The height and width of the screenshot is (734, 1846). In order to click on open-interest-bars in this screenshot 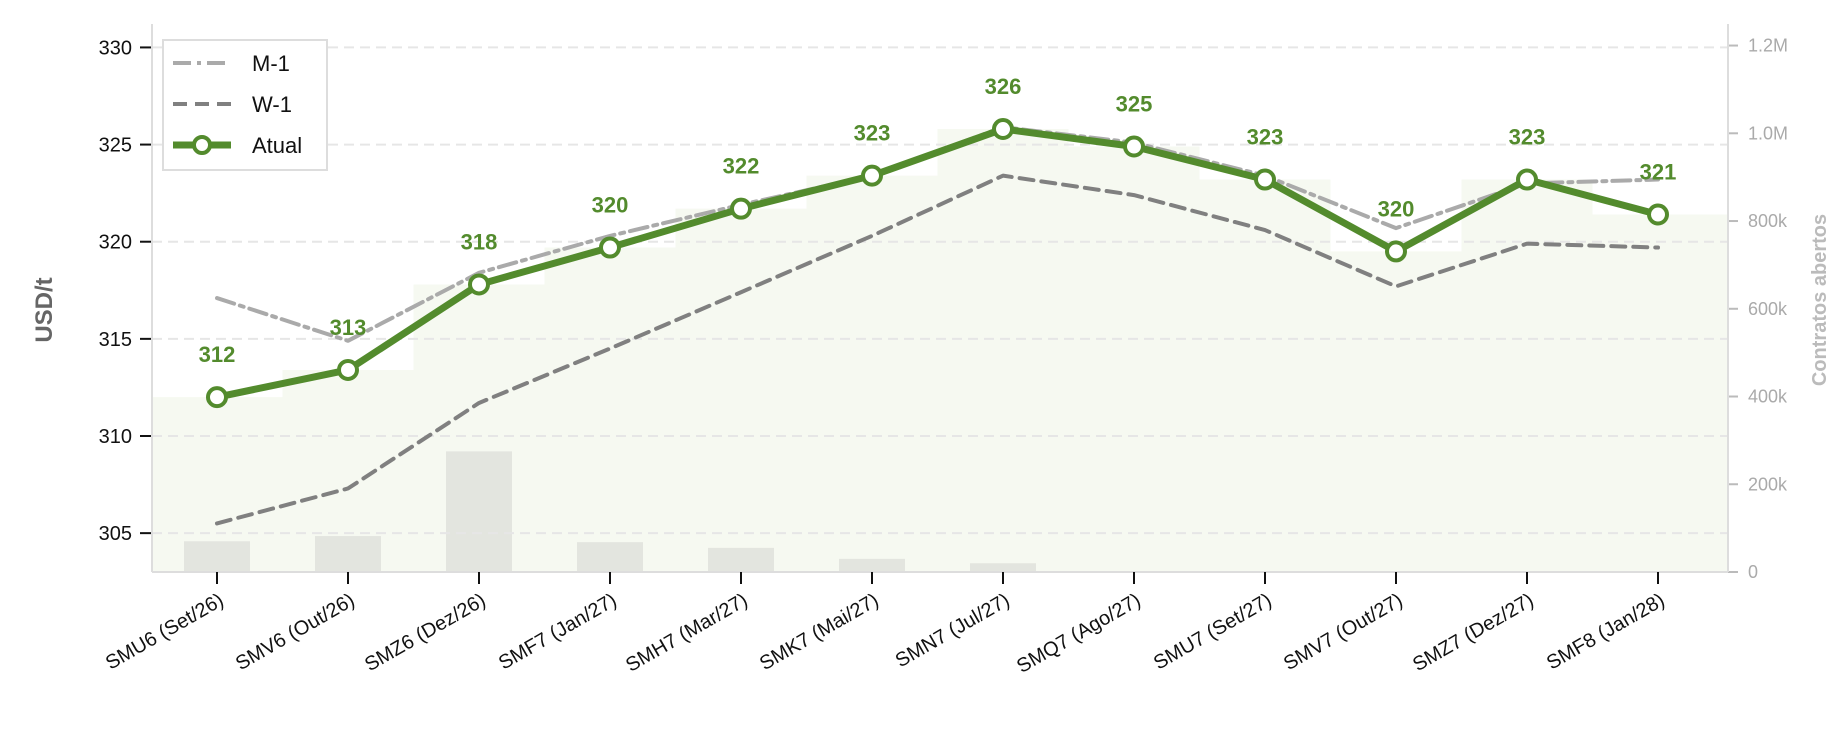, I will do `click(872, 511)`.